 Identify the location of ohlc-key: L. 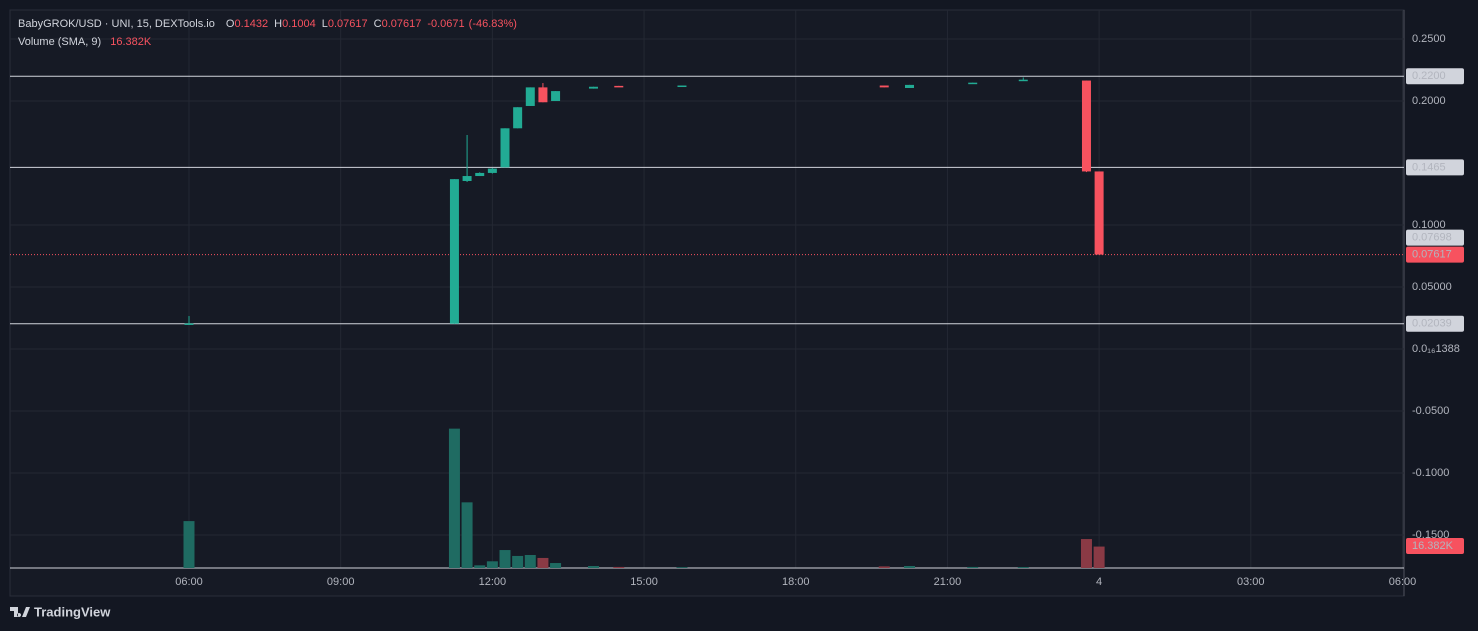
(325, 24).